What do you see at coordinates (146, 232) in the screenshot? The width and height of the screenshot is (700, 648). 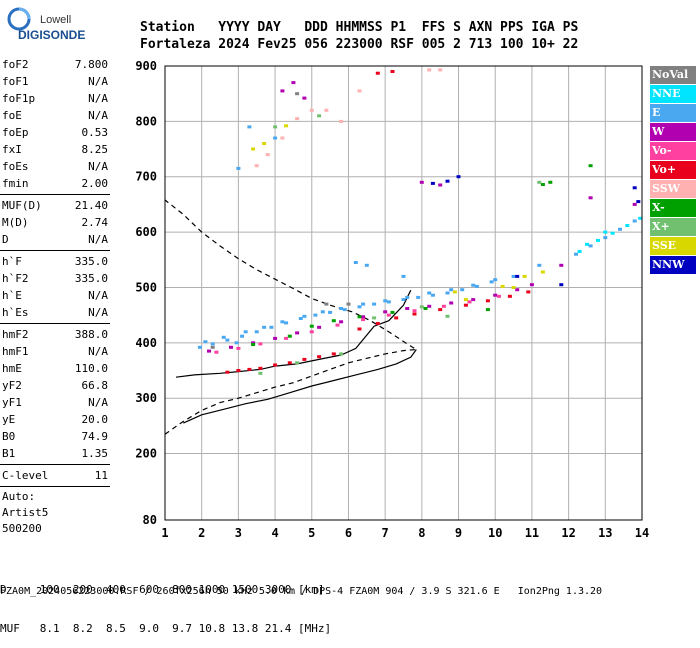 I see `y-tick-label: 600` at bounding box center [146, 232].